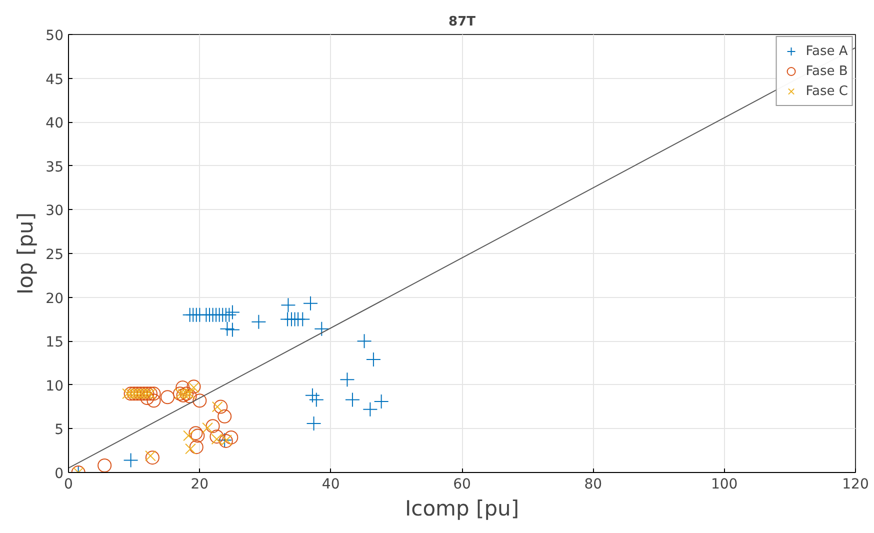 Image resolution: width=874 pixels, height=533 pixels. Describe the element at coordinates (55, 298) in the screenshot. I see `y-tick-label: 20` at that location.